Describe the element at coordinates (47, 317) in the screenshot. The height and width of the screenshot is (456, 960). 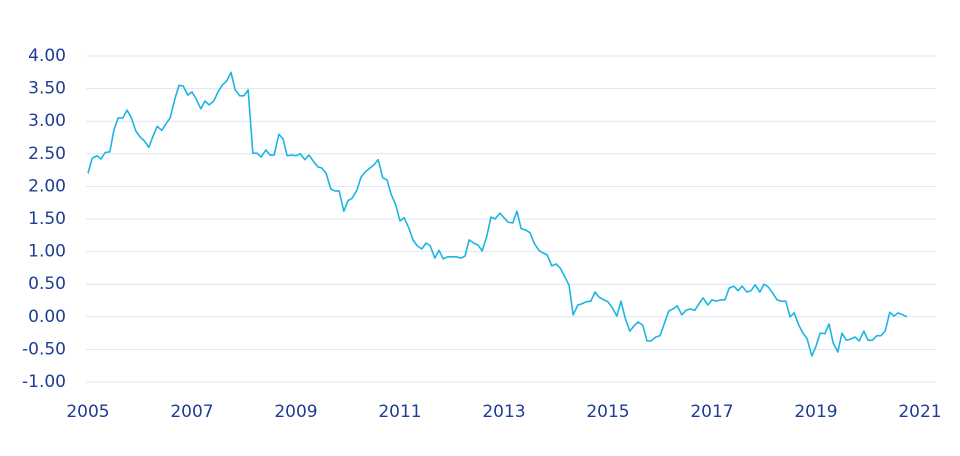
I see `y-tick-label: 0.00` at that location.